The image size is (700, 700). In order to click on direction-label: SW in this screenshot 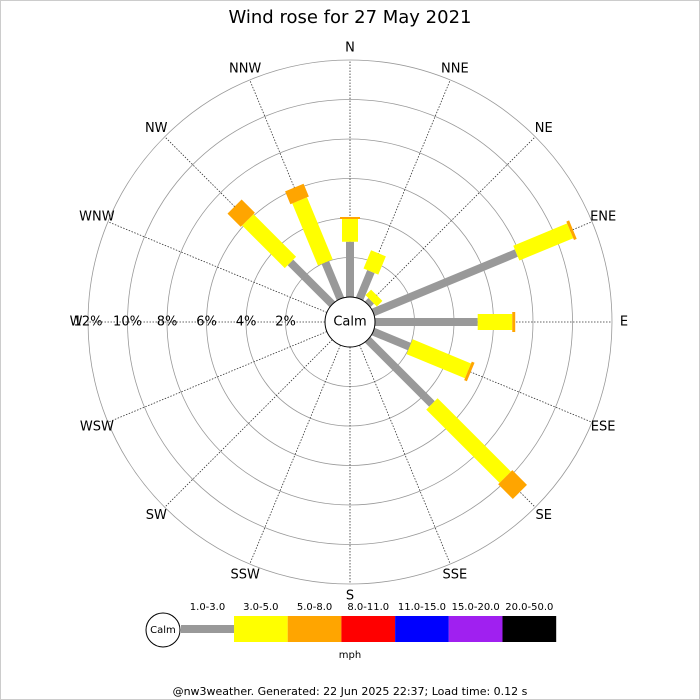, I will do `click(156, 515)`.